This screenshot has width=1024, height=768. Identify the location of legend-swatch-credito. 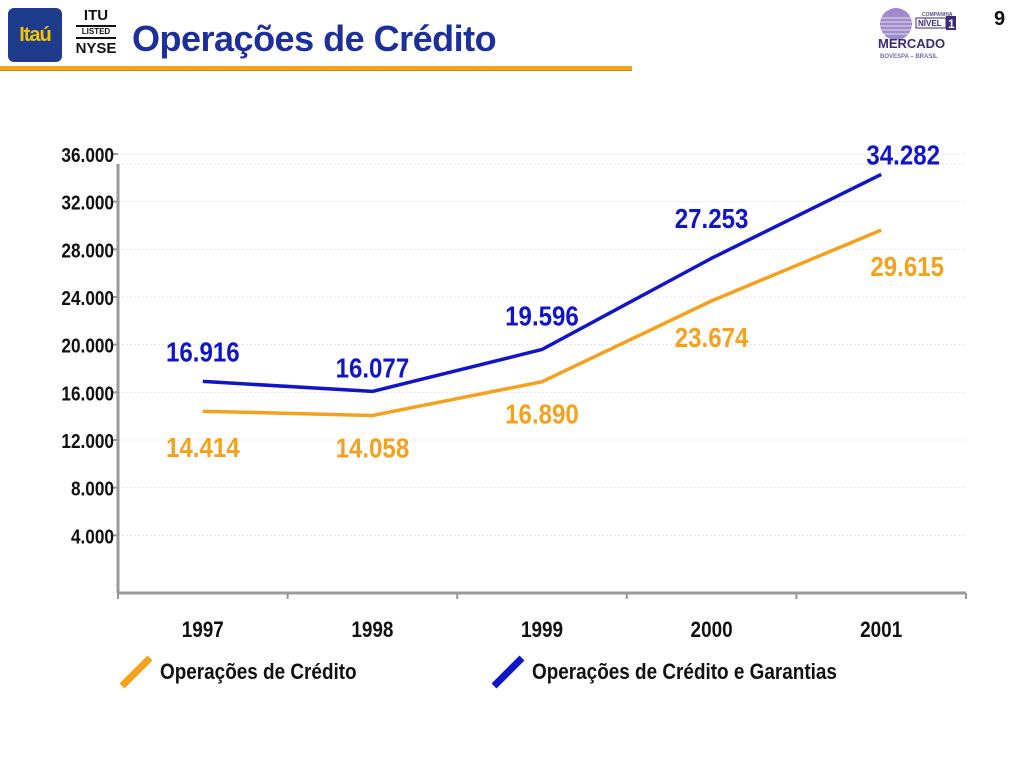
(136, 672).